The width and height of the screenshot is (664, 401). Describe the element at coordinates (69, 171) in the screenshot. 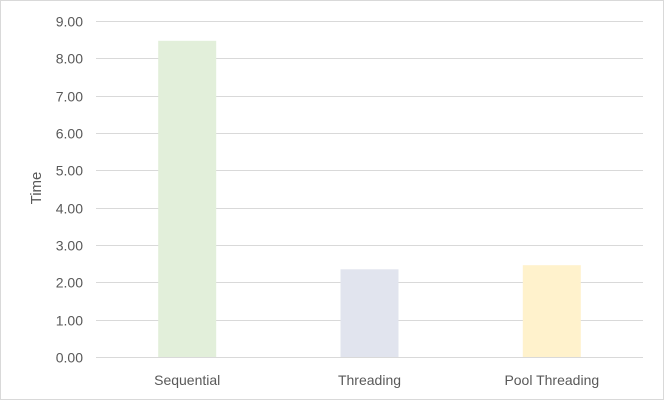

I see `y-tick-label: 5.00` at that location.